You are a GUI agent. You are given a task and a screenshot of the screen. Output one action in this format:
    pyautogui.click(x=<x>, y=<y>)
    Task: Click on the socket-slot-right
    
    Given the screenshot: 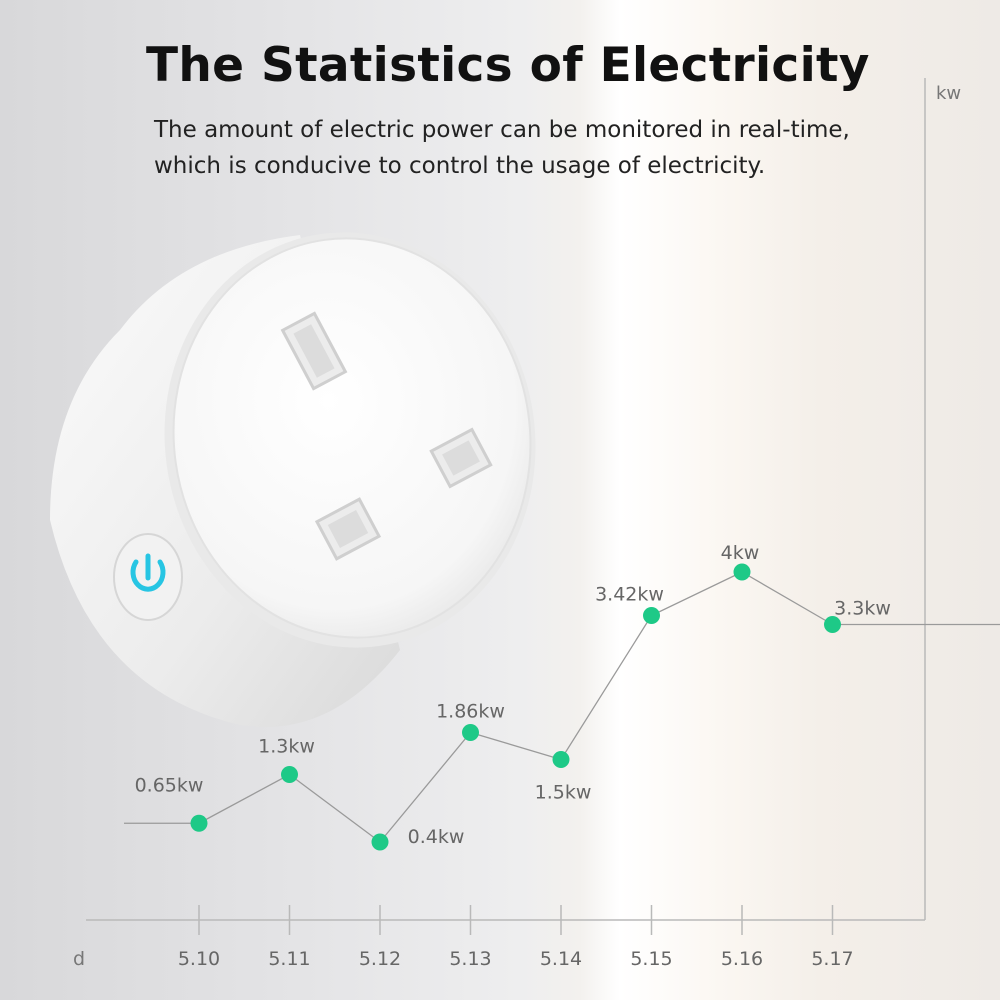 What is the action you would take?
    pyautogui.click(x=461, y=458)
    